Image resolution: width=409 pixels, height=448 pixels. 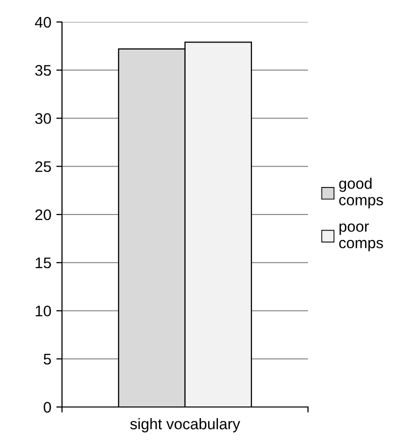 What do you see at coordinates (43, 166) in the screenshot?
I see `y-tick-label: 25` at bounding box center [43, 166].